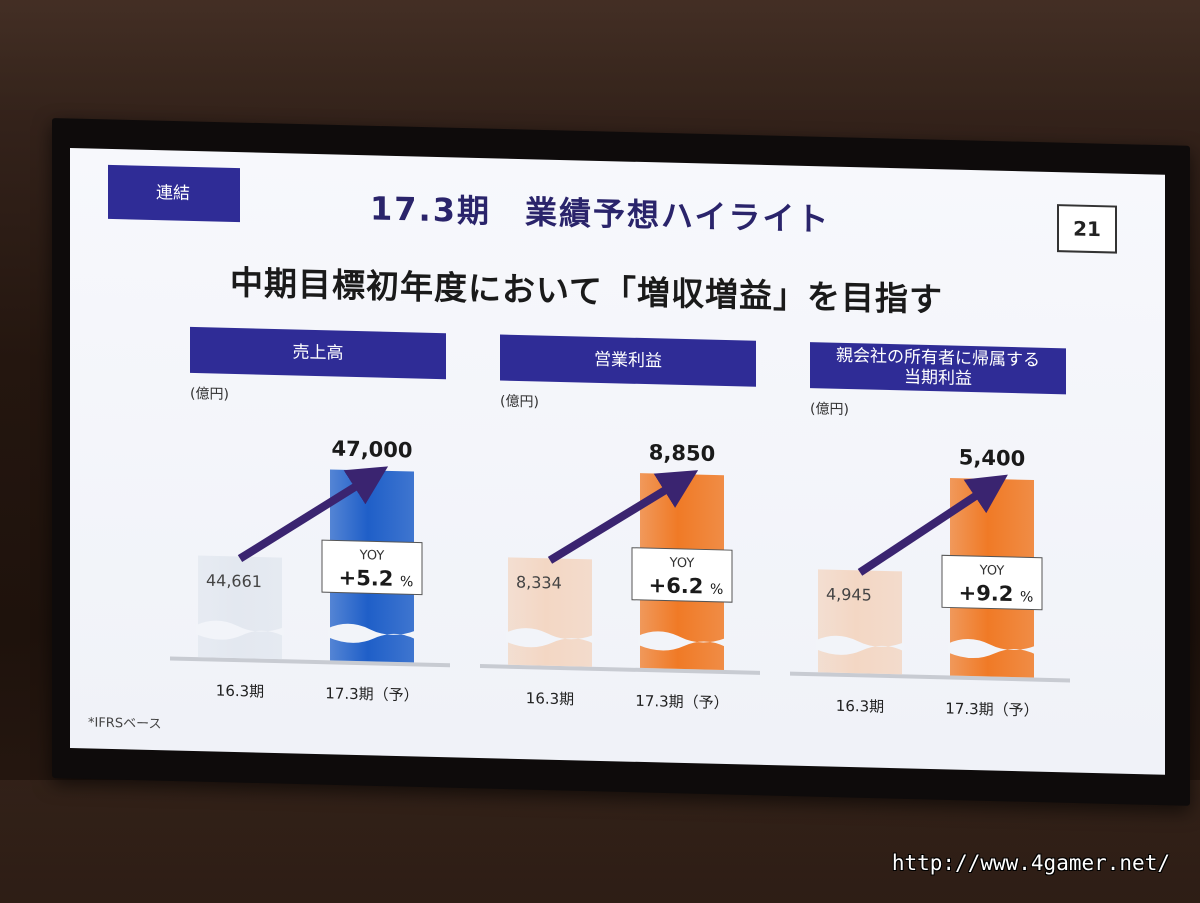  What do you see at coordinates (676, 585) in the screenshot?
I see `yoy-value: +6.2` at bounding box center [676, 585].